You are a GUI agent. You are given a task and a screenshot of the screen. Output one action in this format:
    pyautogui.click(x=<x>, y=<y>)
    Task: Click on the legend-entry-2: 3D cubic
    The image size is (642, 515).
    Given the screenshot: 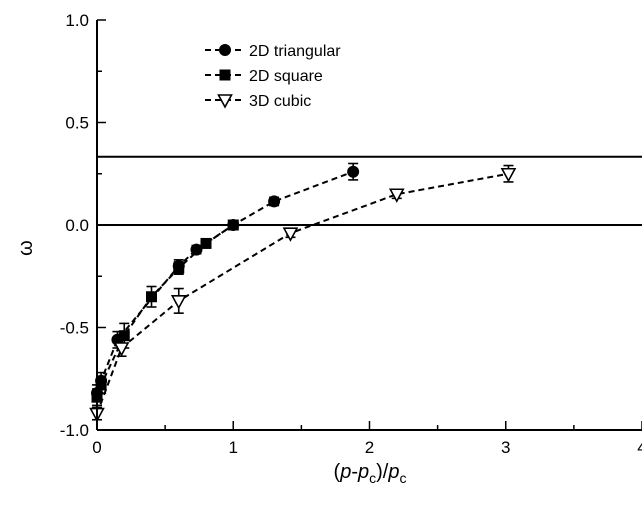 What is the action you would take?
    pyautogui.click(x=258, y=101)
    